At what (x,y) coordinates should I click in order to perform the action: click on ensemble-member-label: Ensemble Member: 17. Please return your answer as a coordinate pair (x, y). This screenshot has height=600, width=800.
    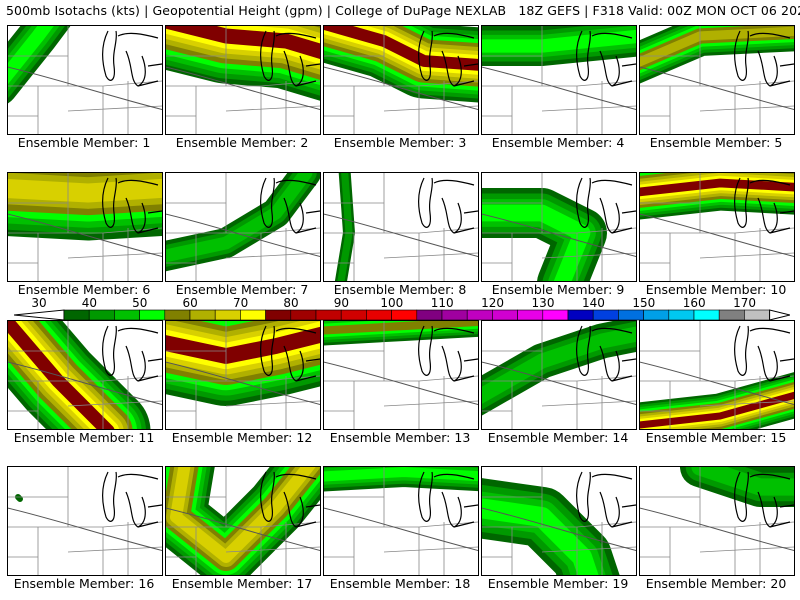
    Looking at the image, I should click on (242, 583).